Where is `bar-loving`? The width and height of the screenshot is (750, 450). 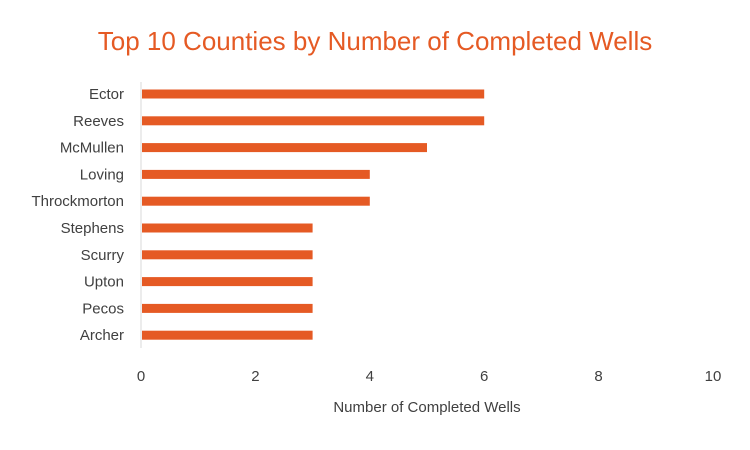
bar-loving is located at coordinates (256, 174).